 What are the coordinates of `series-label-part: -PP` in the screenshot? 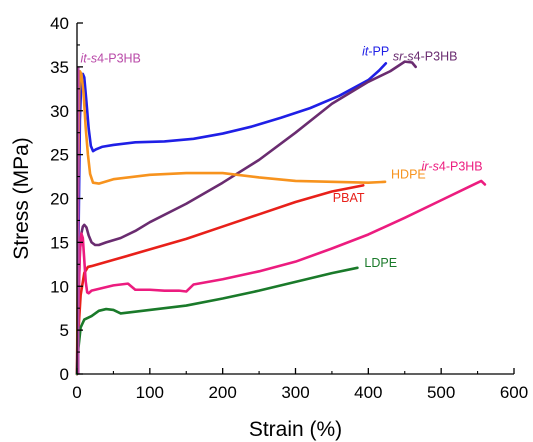 It's located at (378, 51).